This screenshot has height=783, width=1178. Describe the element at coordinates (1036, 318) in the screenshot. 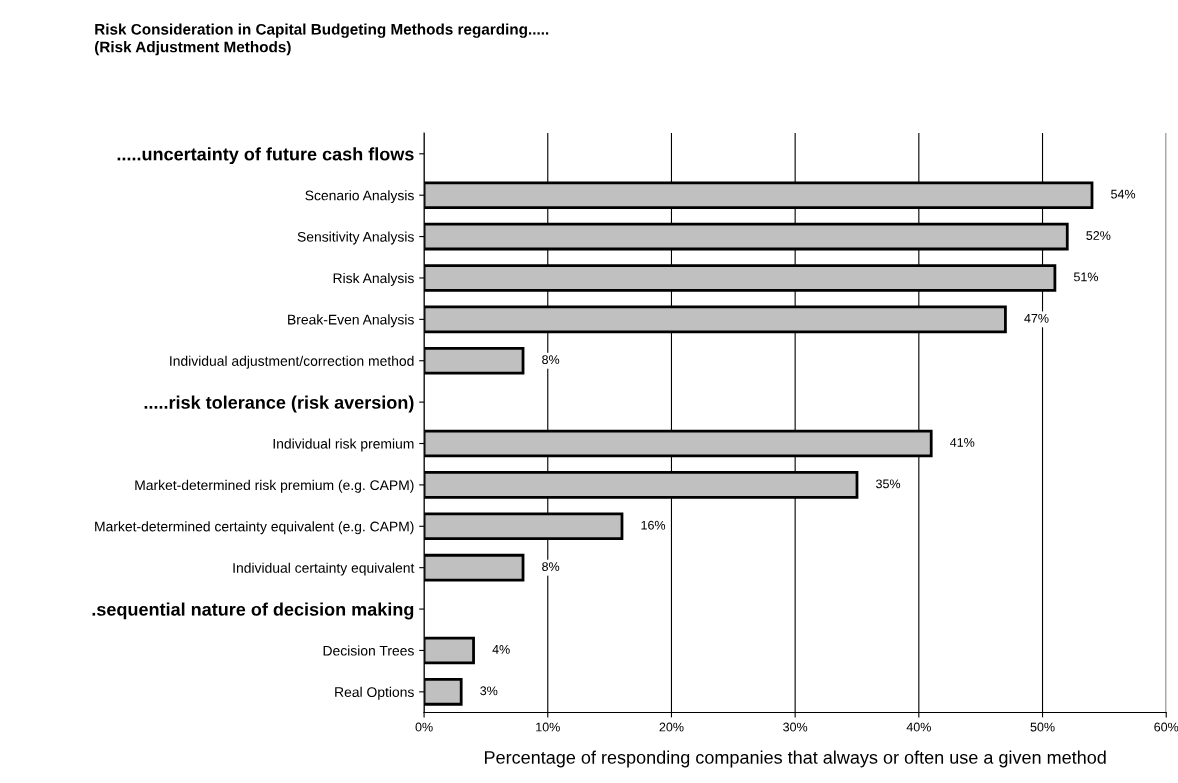

I see `data-label: 47%` at that location.